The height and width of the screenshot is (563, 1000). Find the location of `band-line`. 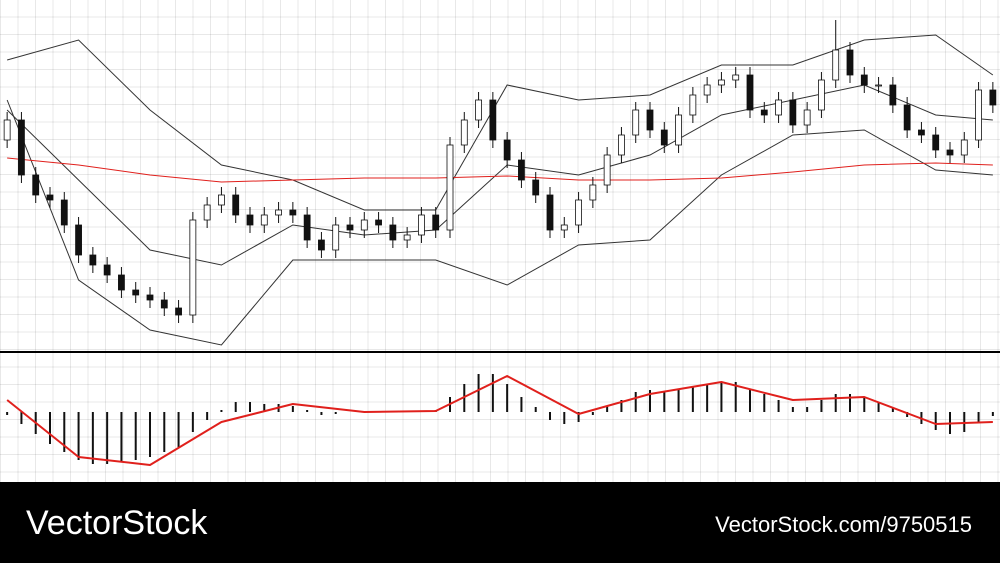

band-line is located at coordinates (500, 170).